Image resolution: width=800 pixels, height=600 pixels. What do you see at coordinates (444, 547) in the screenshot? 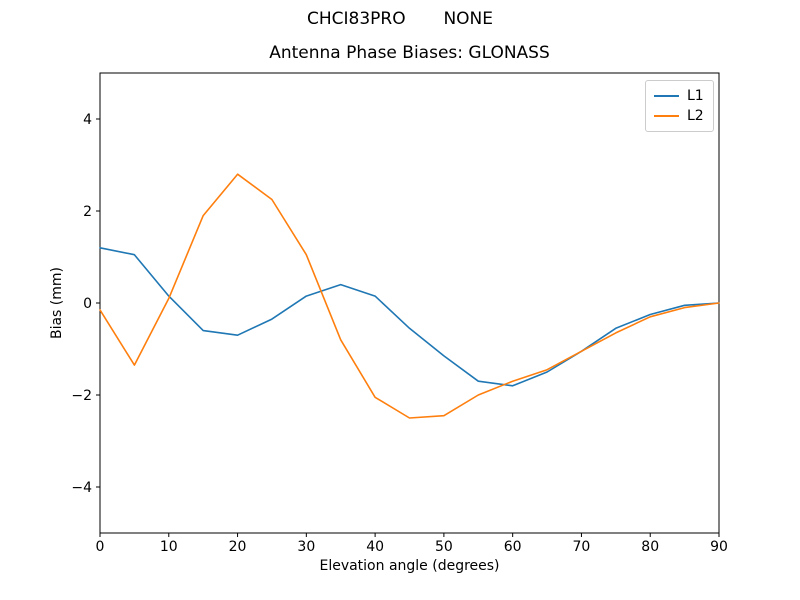
I see `x-tick-label: 50` at bounding box center [444, 547].